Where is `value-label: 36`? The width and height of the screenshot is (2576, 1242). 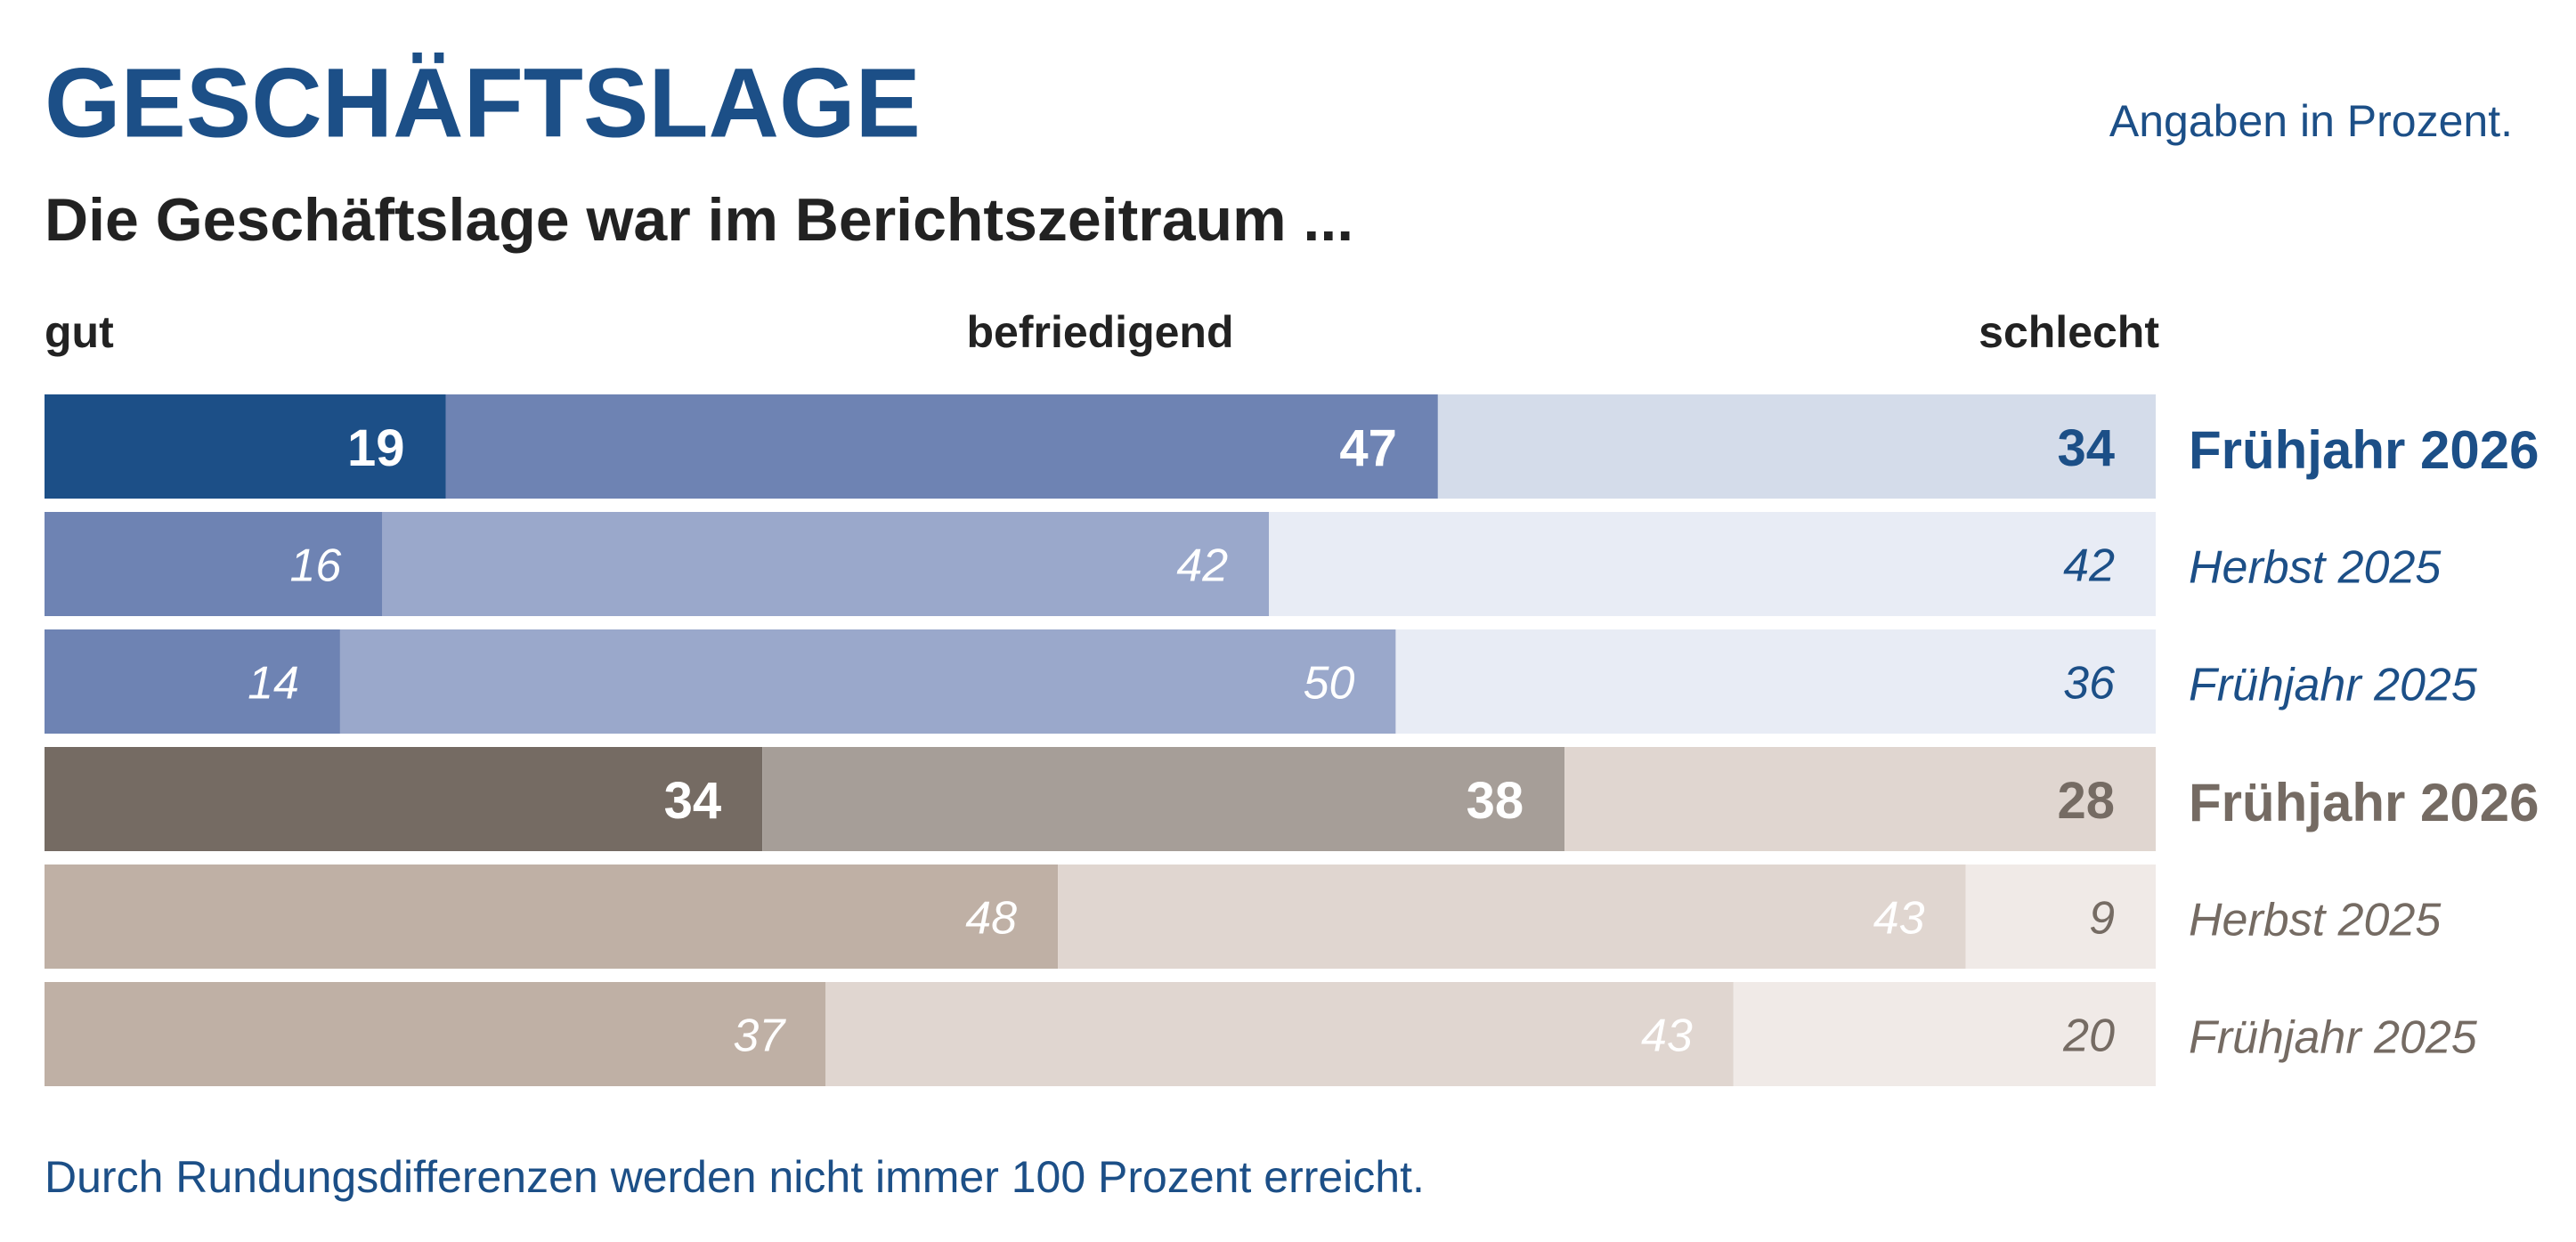 value-label: 36 is located at coordinates (2089, 684).